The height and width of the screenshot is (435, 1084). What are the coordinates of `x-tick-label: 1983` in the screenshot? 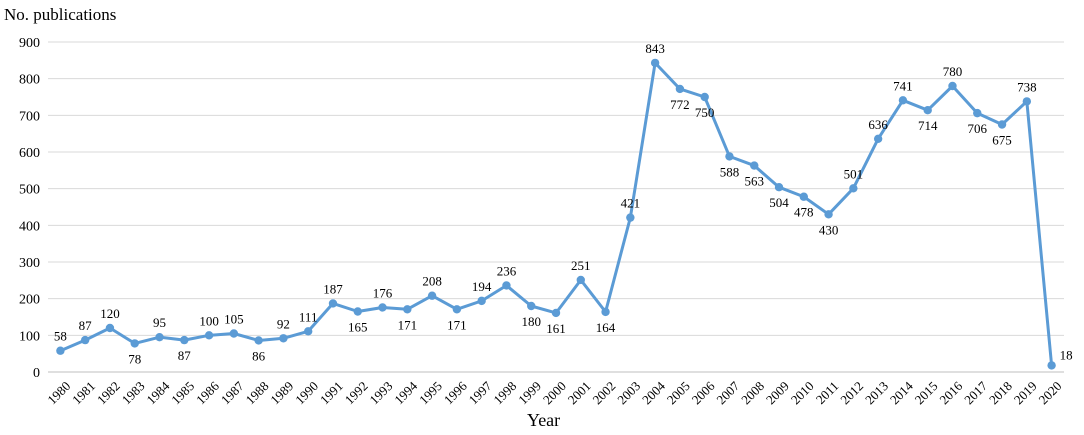 It's located at (133, 392).